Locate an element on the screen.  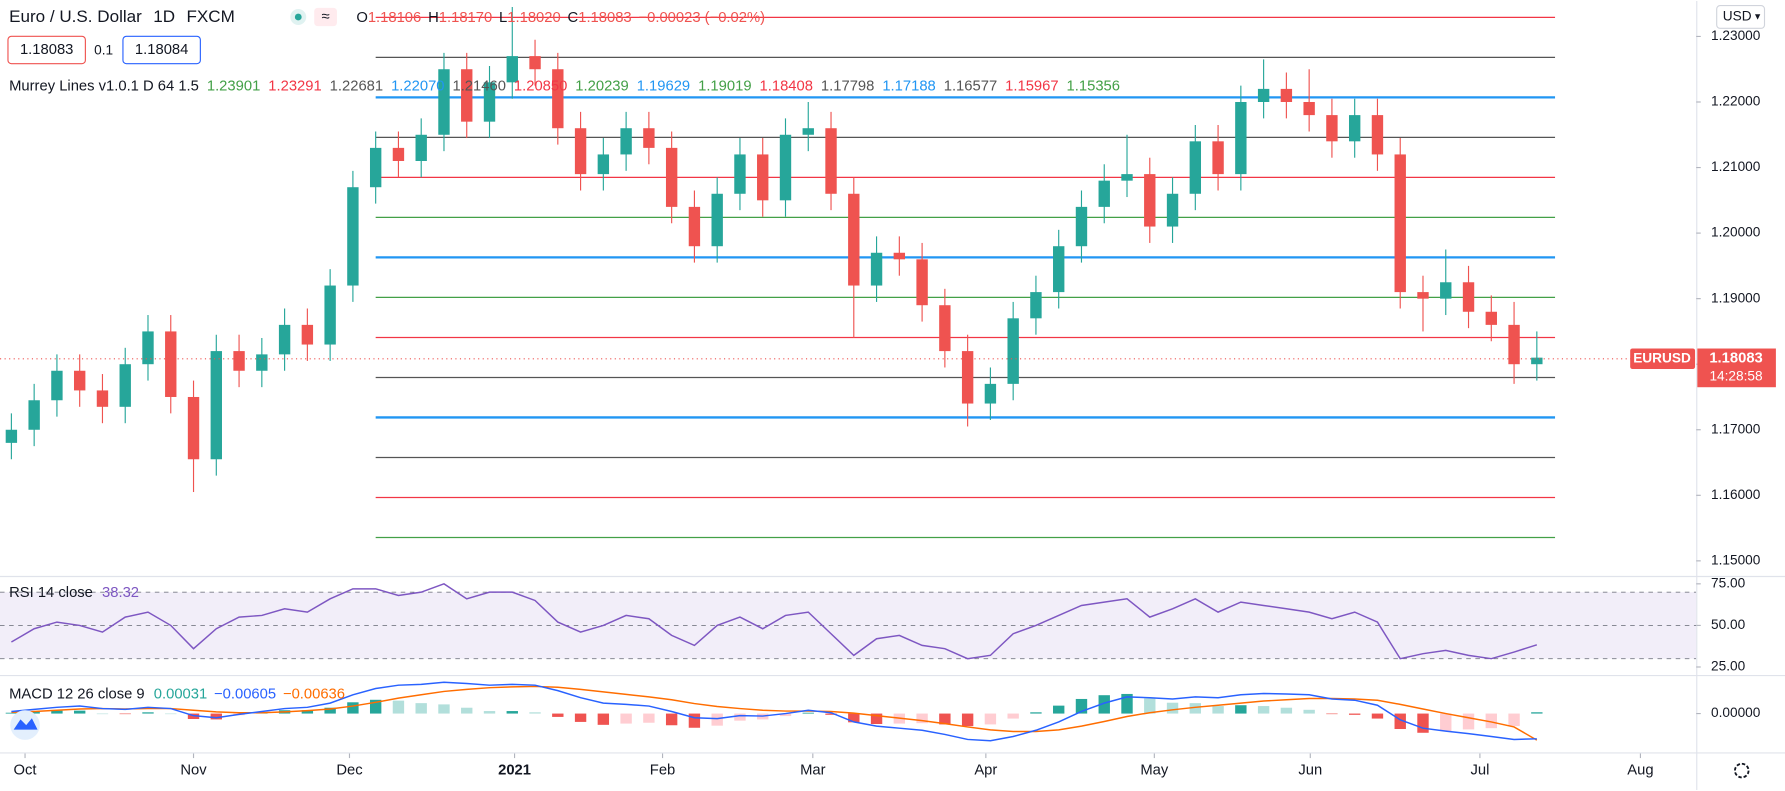
macd-title: MACD 12 26 close 9 is located at coordinates (77, 694).